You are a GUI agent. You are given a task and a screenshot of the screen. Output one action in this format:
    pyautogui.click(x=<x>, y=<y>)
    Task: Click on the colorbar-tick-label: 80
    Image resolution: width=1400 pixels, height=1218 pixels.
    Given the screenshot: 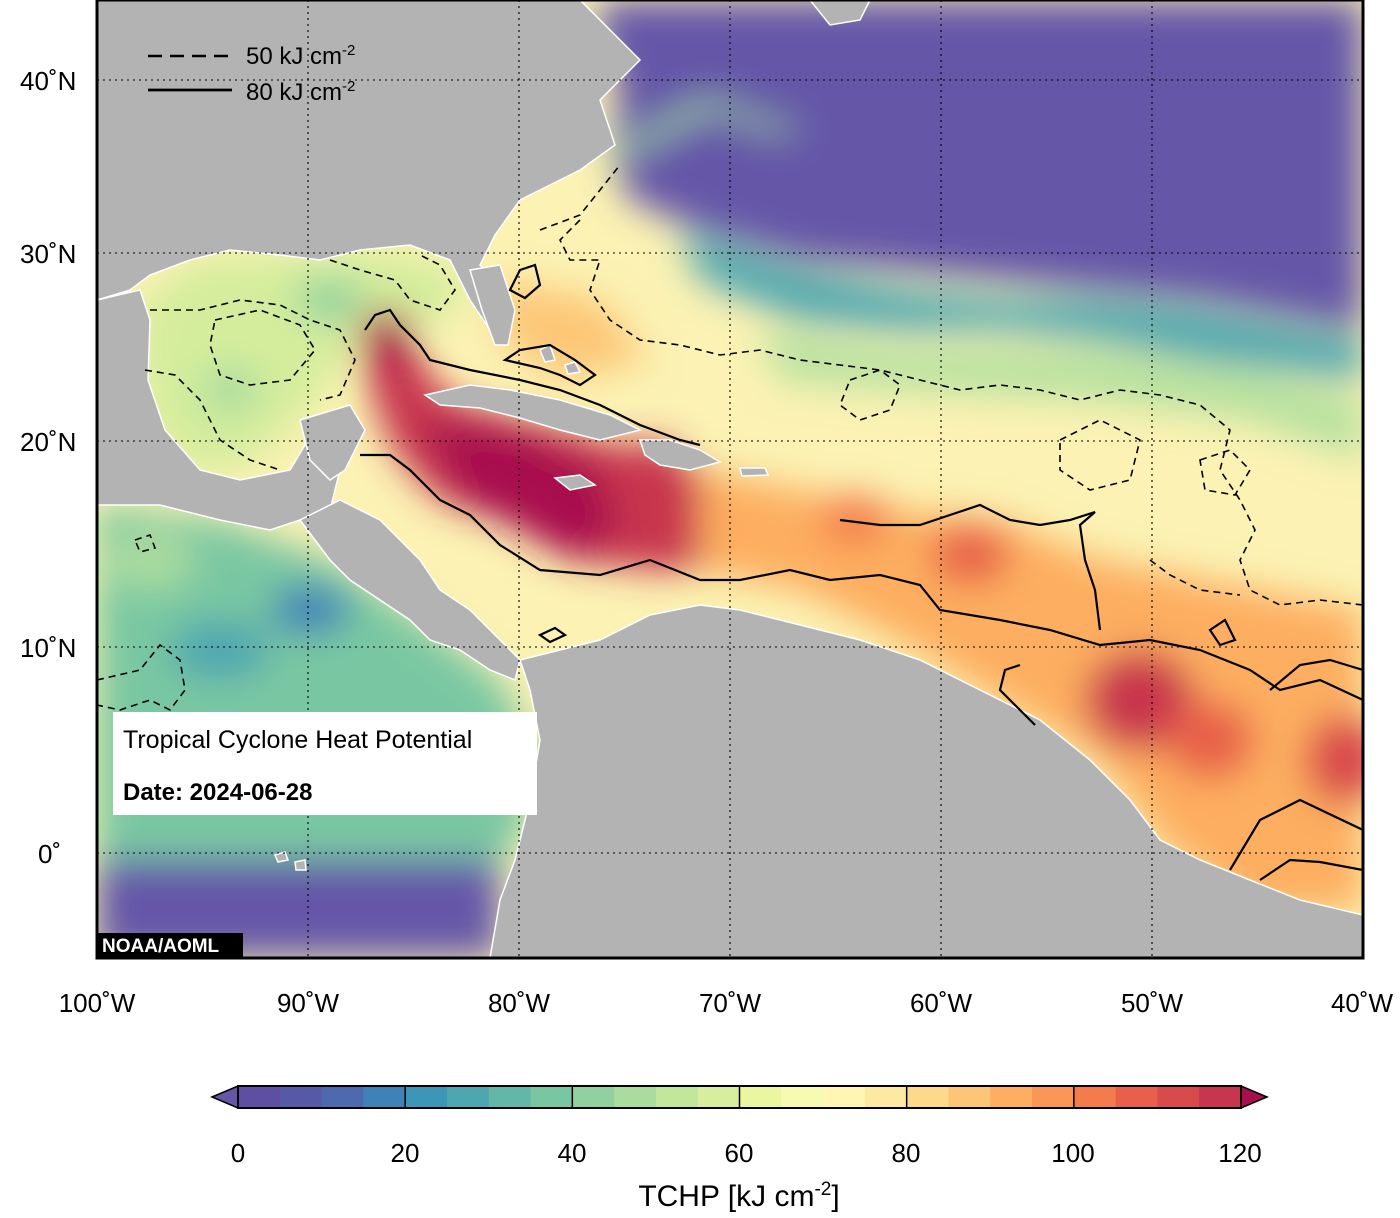 What is the action you would take?
    pyautogui.click(x=906, y=1153)
    